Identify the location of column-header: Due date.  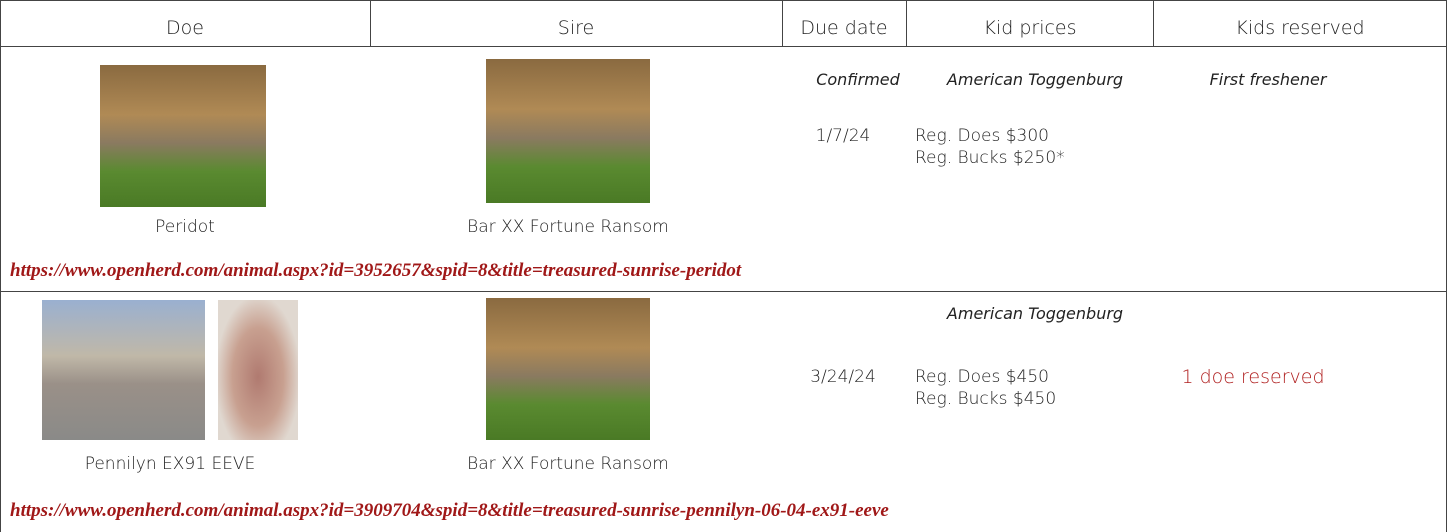
(844, 28).